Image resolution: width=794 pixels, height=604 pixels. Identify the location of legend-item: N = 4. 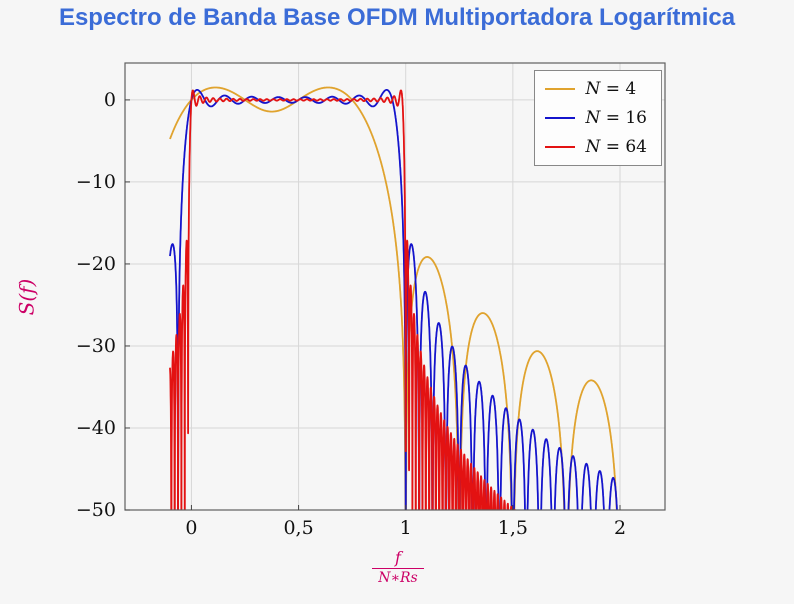
(596, 89).